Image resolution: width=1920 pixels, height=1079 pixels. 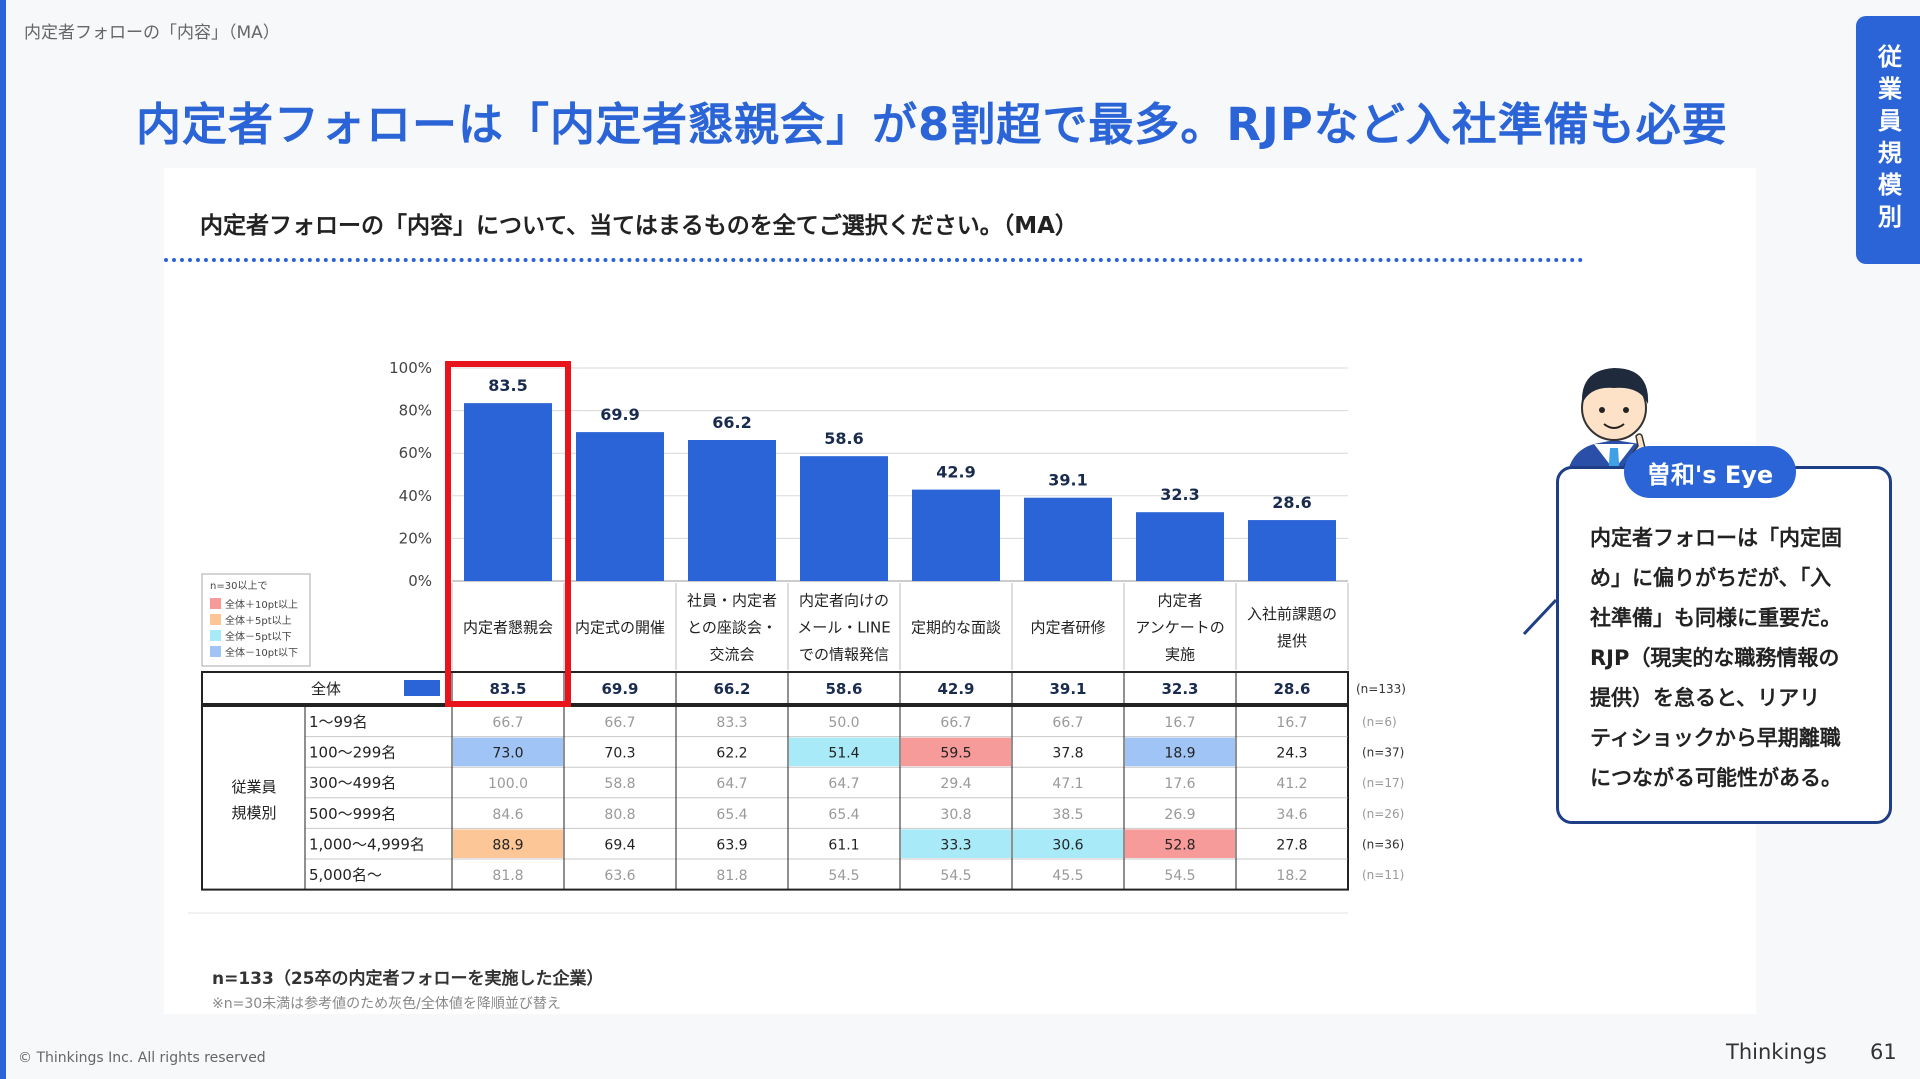 What do you see at coordinates (844, 601) in the screenshot?
I see `category-label: 内定者向けの` at bounding box center [844, 601].